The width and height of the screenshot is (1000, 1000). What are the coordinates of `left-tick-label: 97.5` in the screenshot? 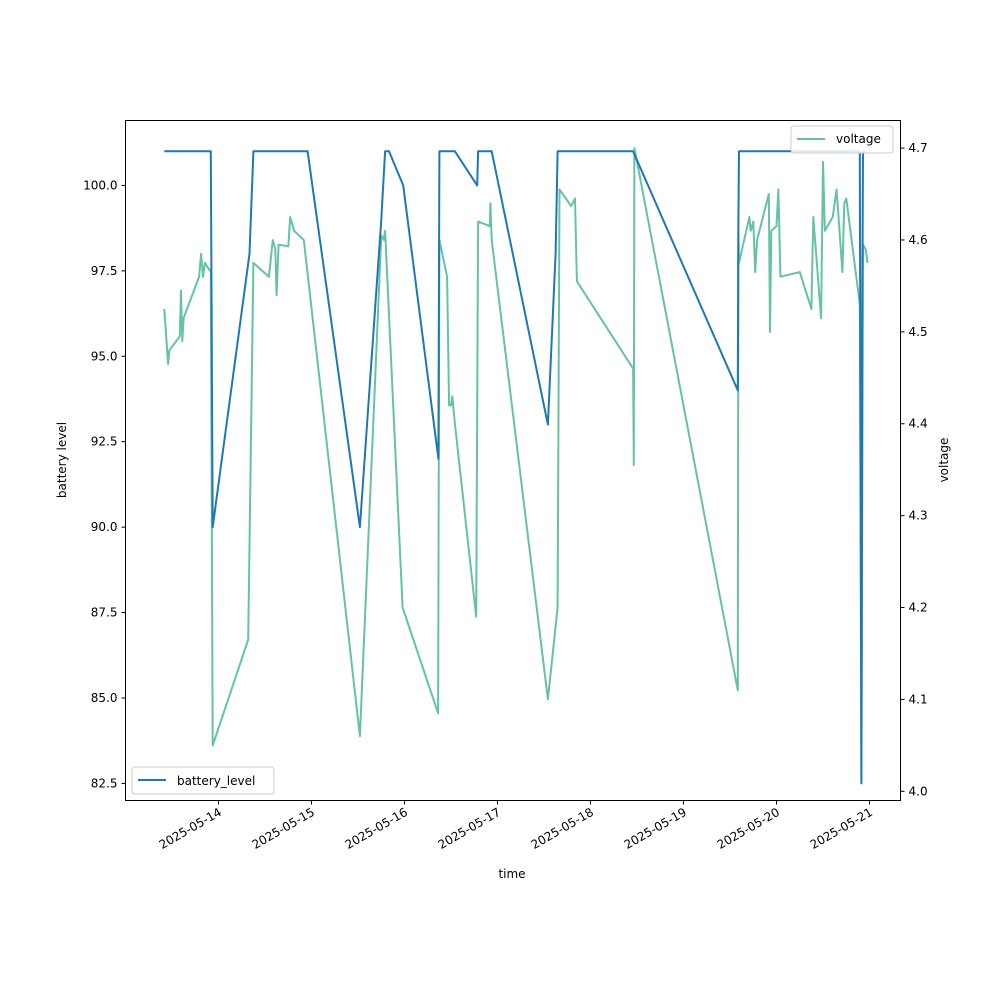 It's located at (104, 271).